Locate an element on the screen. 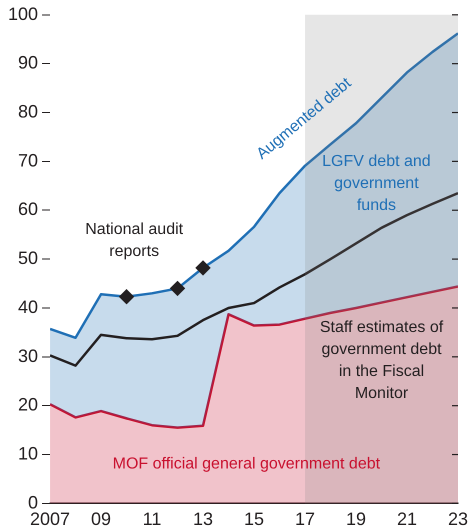 This screenshot has height=531, width=470. y-tick-label: 50 is located at coordinates (28, 258).